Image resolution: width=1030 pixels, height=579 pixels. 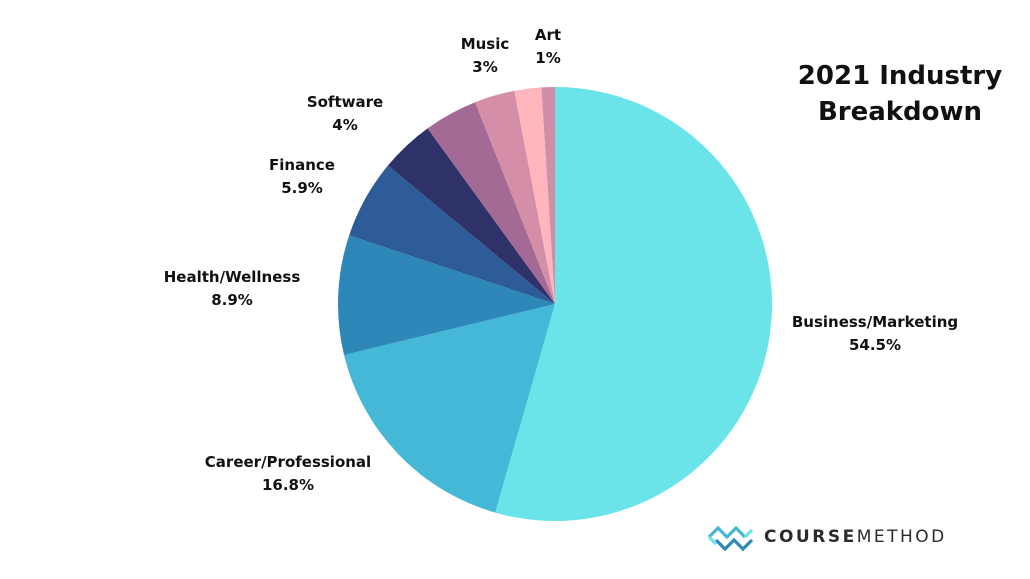 What do you see at coordinates (810, 537) in the screenshot?
I see `logo-text-bold: COURSE` at bounding box center [810, 537].